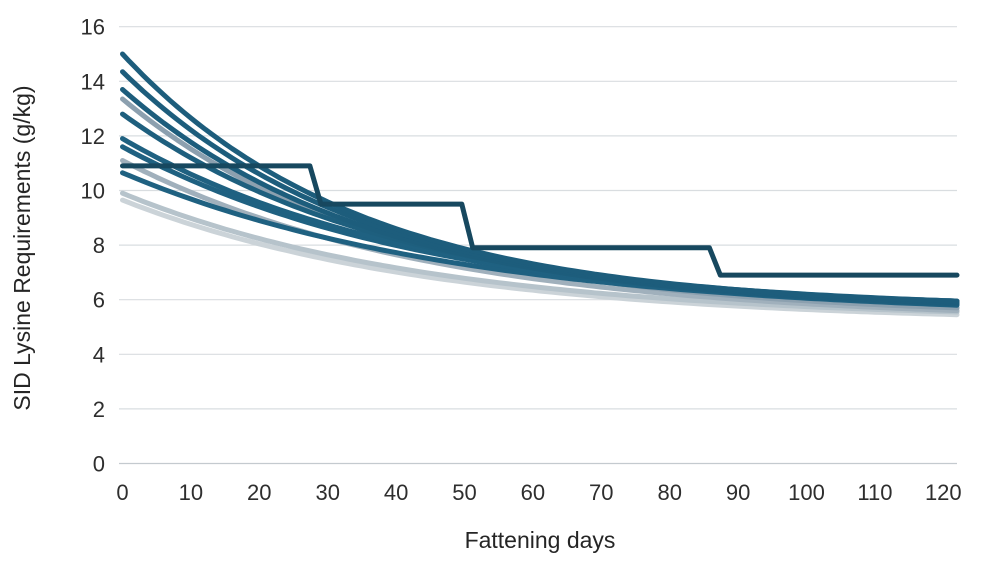  I want to click on y-tick-label-16: 16, so click(93, 27).